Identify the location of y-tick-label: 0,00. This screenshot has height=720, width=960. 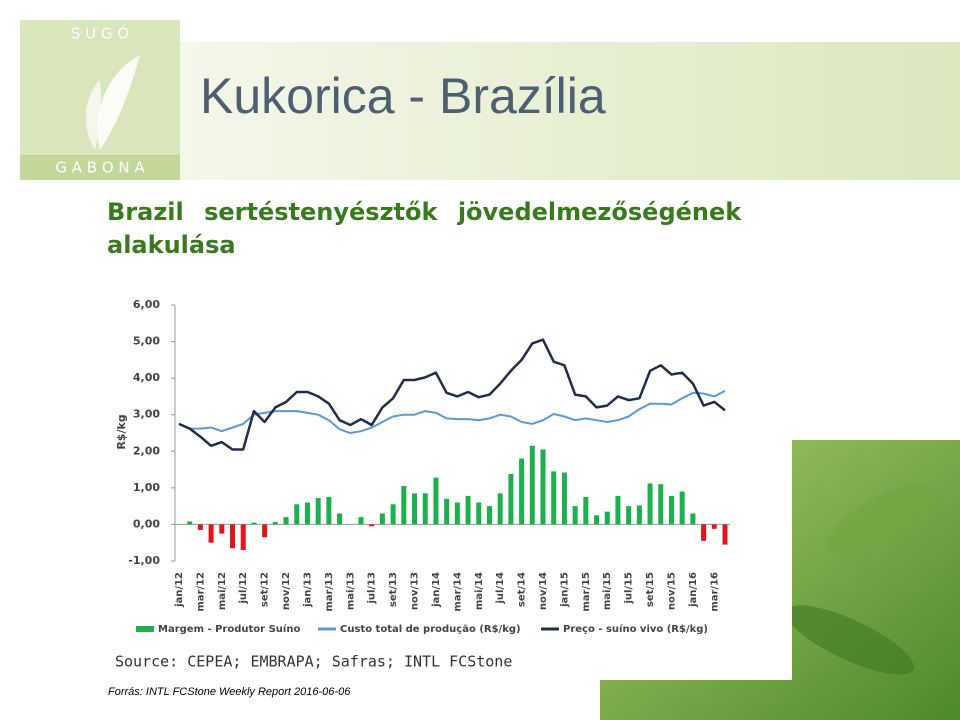
(146, 523).